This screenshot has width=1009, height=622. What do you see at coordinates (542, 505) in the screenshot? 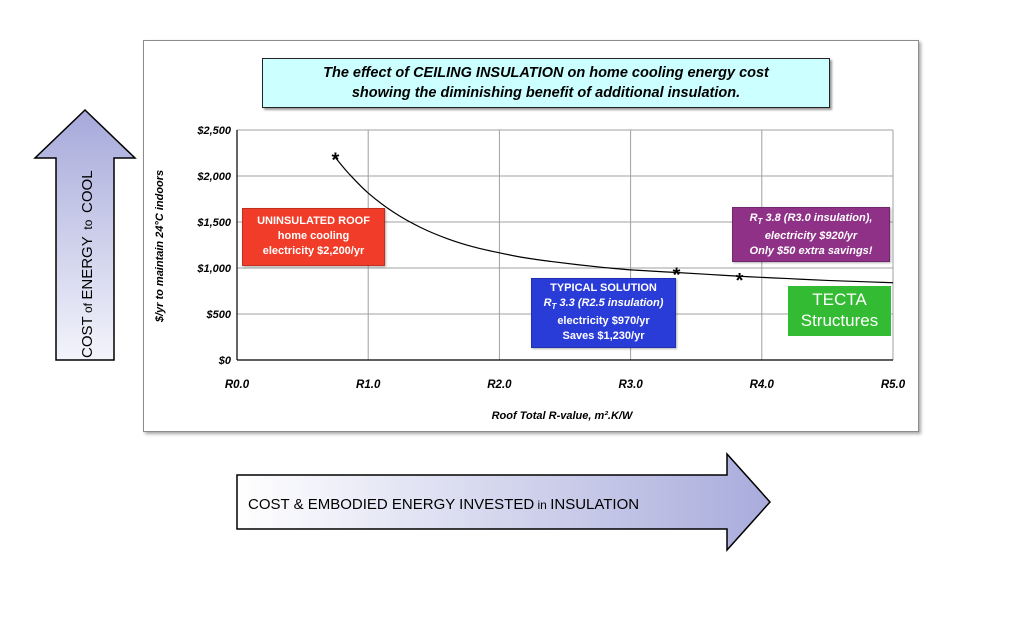
I see `horizontal-arrow-part-in: in` at bounding box center [542, 505].